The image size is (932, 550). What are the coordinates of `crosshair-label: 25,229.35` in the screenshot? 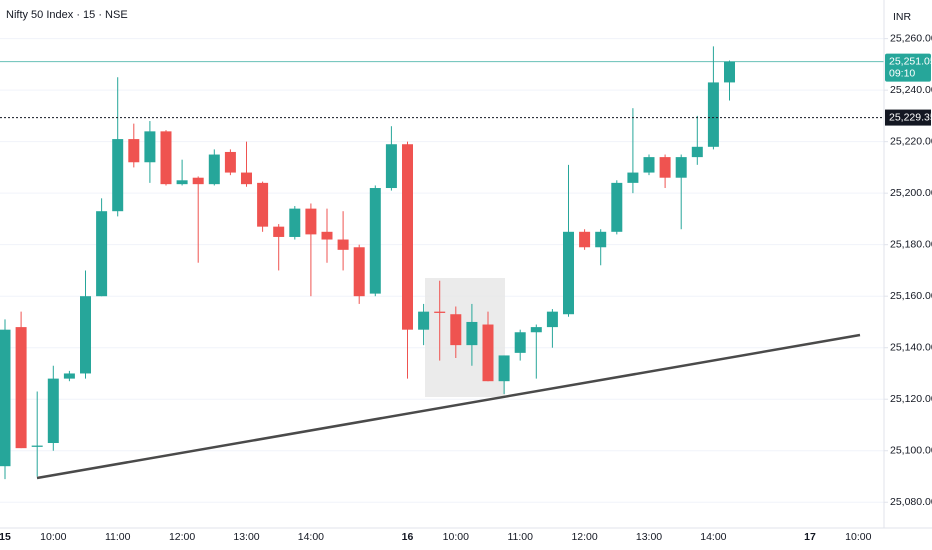 It's located at (910, 117).